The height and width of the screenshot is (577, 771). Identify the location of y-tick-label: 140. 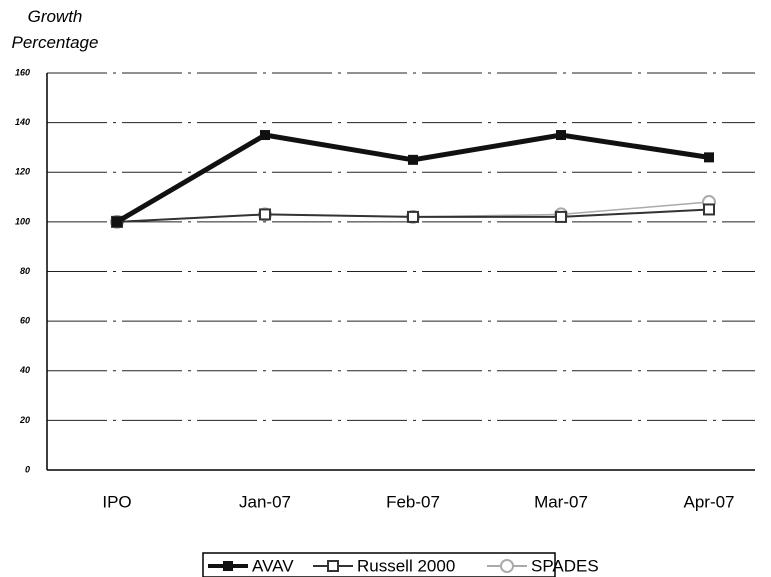
(22, 122).